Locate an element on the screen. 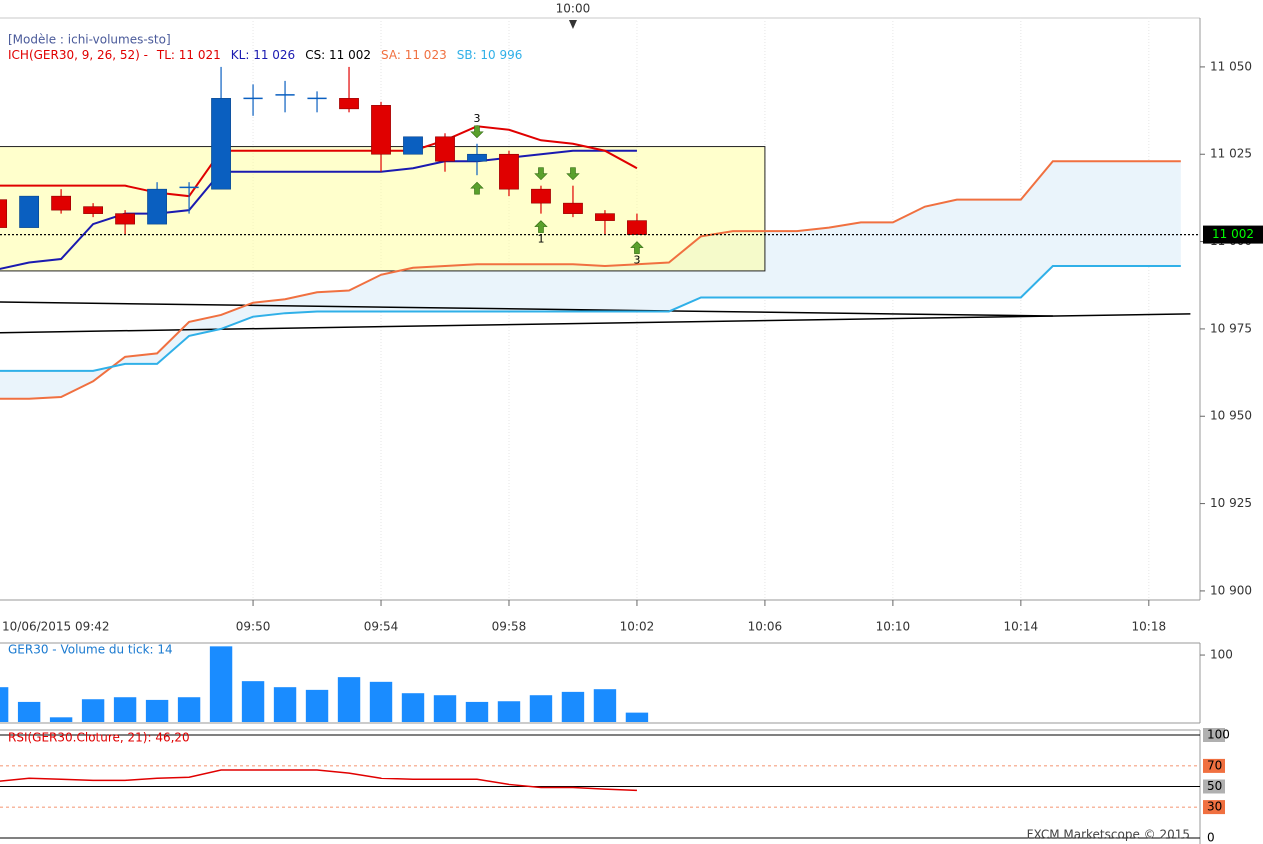  x-tick-label: 10:02 is located at coordinates (637, 627).